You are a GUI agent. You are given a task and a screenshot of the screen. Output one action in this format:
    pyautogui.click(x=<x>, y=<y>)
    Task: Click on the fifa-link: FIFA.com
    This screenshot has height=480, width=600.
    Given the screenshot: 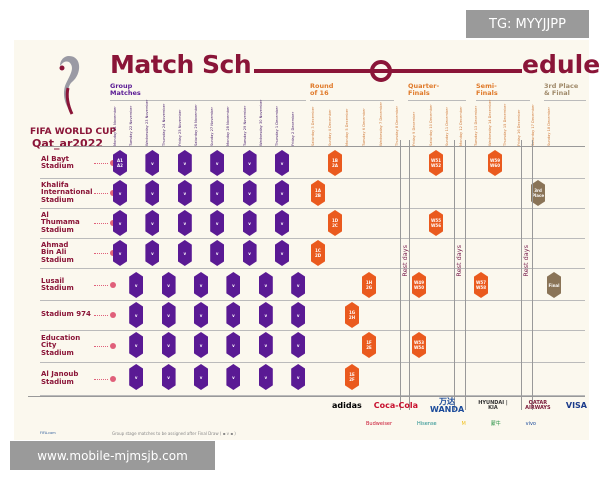 What is the action you would take?
    pyautogui.click(x=48, y=433)
    